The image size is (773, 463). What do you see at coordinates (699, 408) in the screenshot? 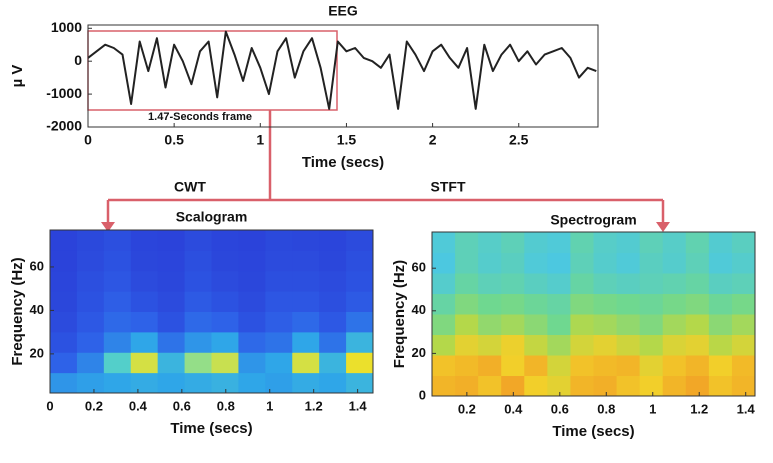
I see `x-tick-label: 1.2` at bounding box center [699, 408].